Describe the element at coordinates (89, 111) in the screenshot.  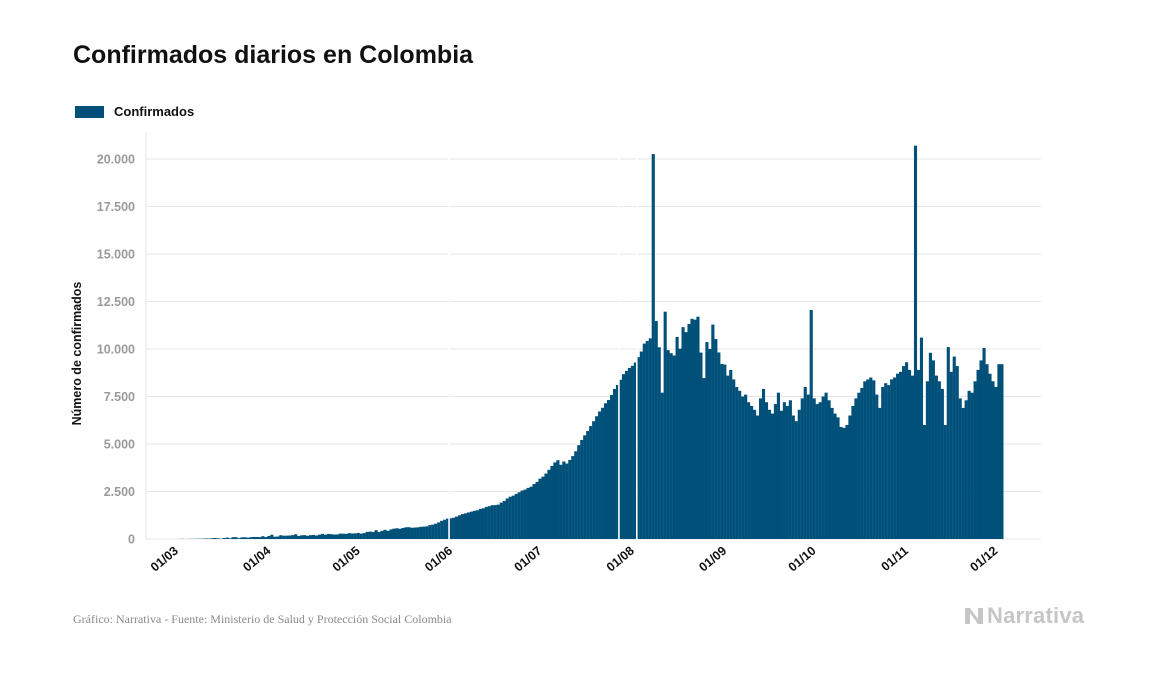
I see `legend-swatch` at that location.